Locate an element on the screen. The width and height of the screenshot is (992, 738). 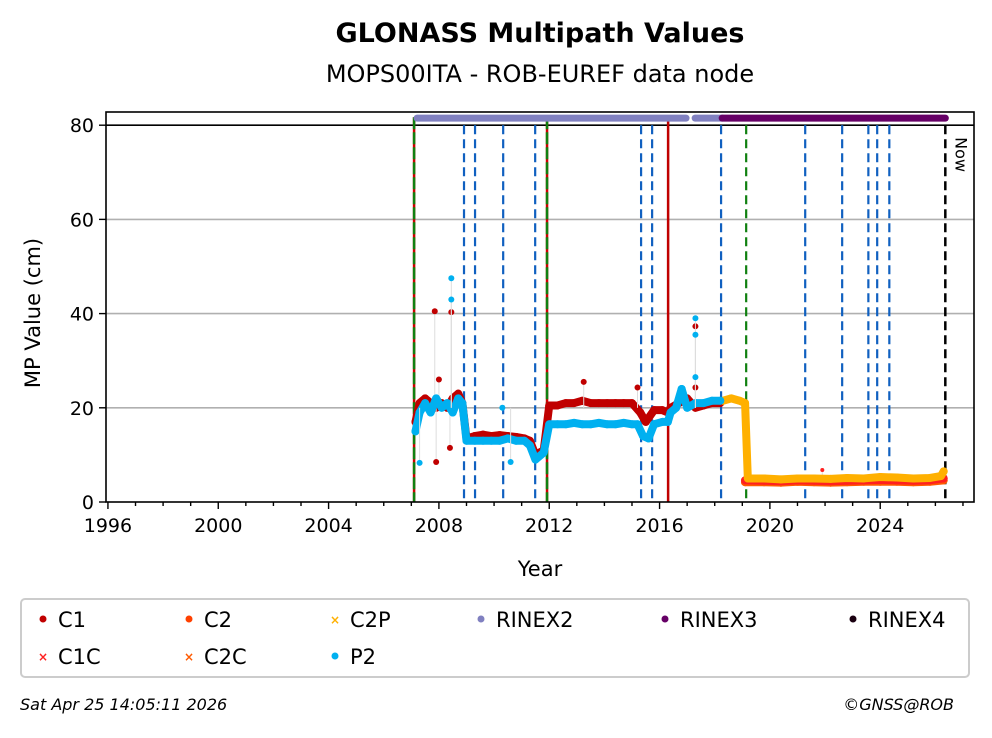
x-tick-label: 2000 is located at coordinates (218, 526).